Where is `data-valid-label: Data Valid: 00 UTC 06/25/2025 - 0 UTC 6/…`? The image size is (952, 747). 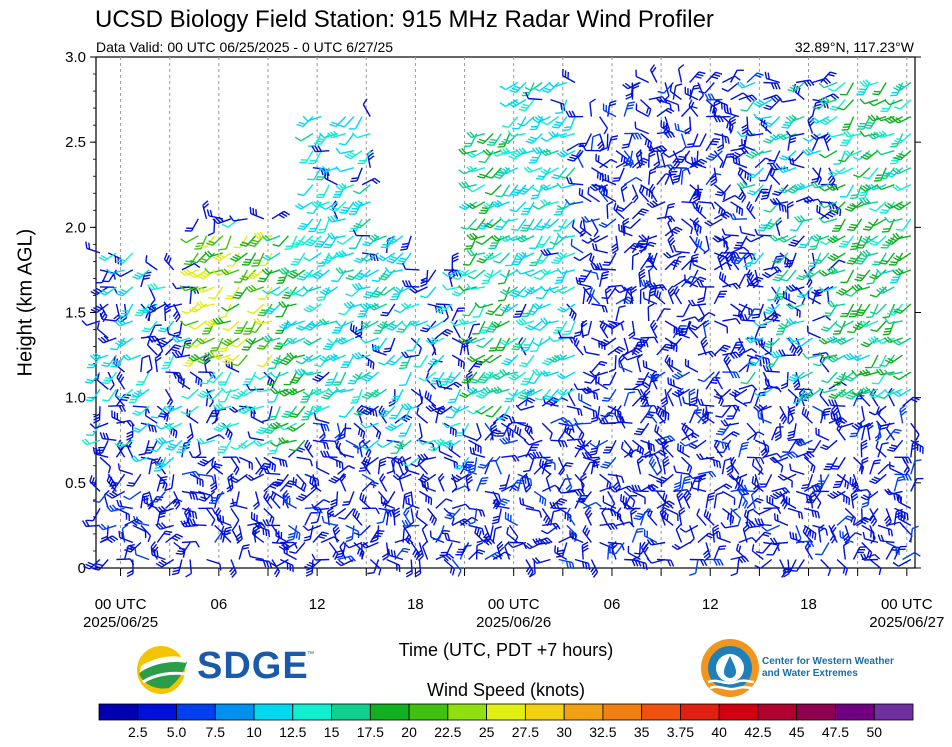 data-valid-label: Data Valid: 00 UTC 06/25/2025 - 0 UTC 6/… is located at coordinates (245, 47).